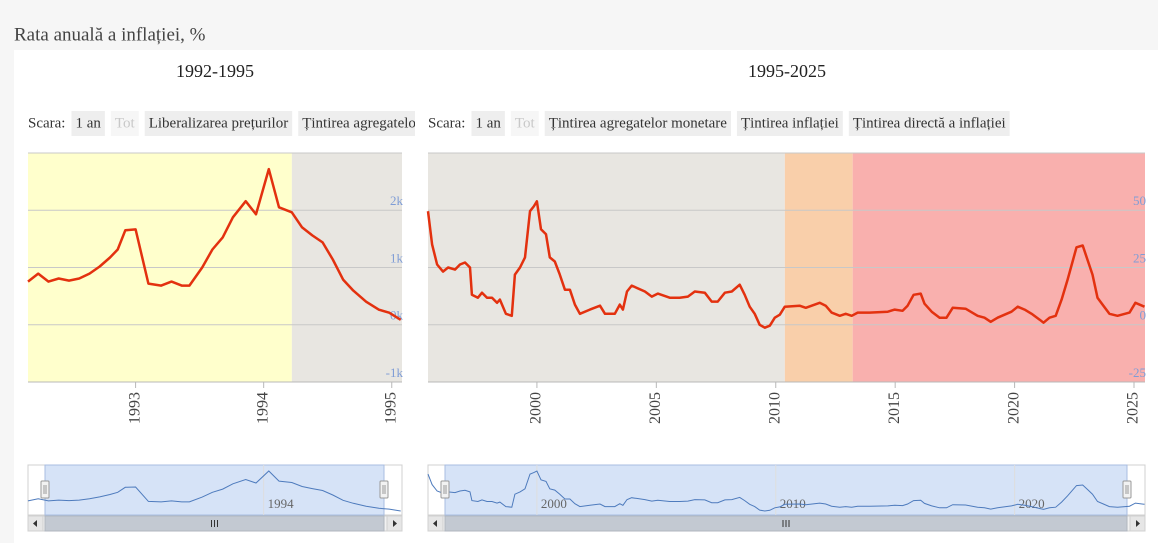 The height and width of the screenshot is (543, 1158). What do you see at coordinates (134, 408) in the screenshot?
I see `x-tick-label: 1993` at bounding box center [134, 408].